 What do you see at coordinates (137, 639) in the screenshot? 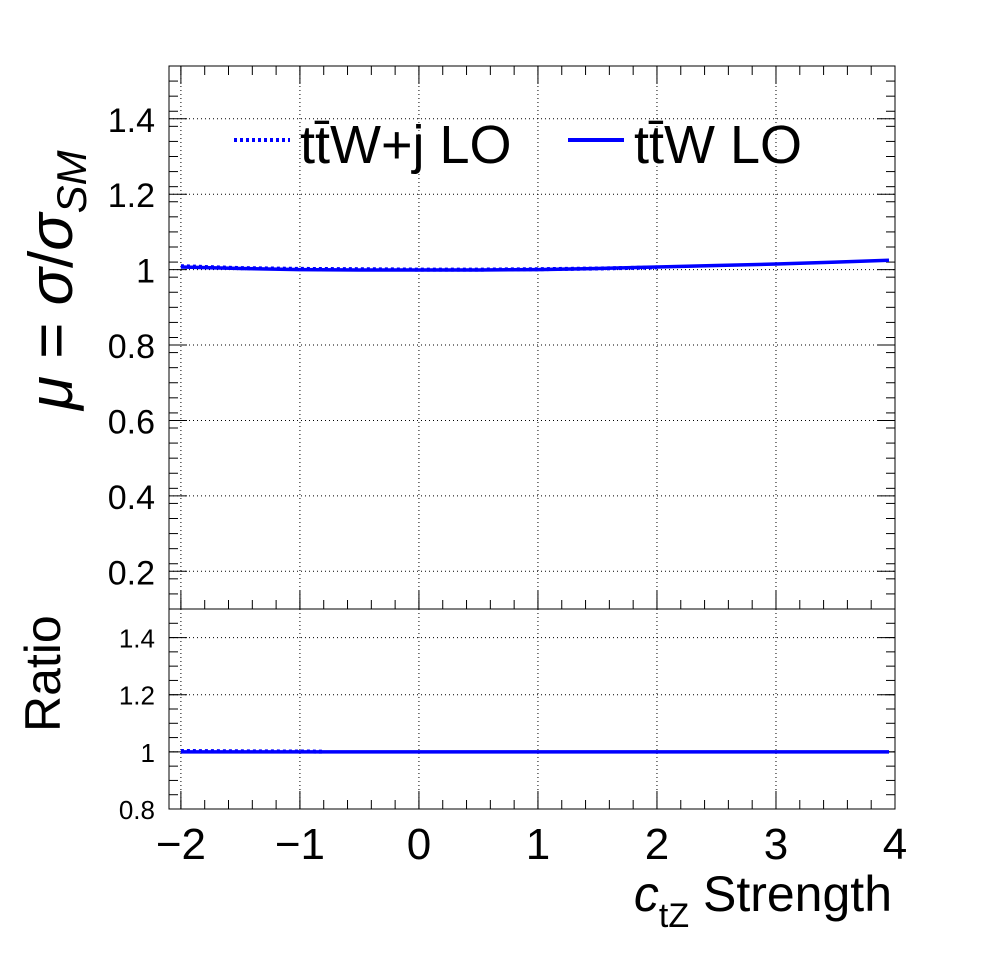
I see `bottom-y-tick-label: 1.4` at bounding box center [137, 639].